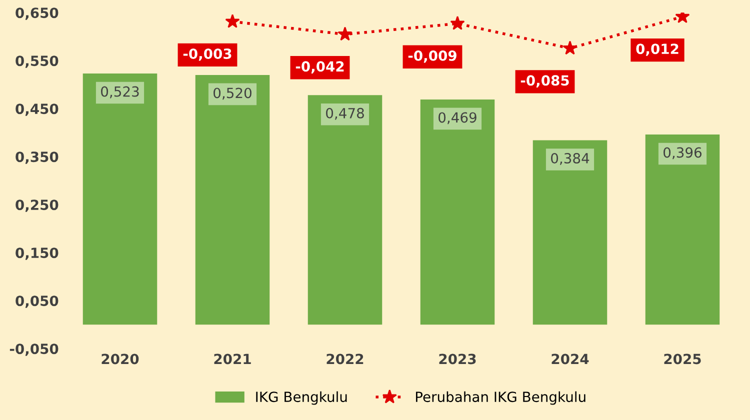 This screenshot has height=420, width=750. Describe the element at coordinates (120, 359) in the screenshot. I see `x-tick-label: 2020` at that location.